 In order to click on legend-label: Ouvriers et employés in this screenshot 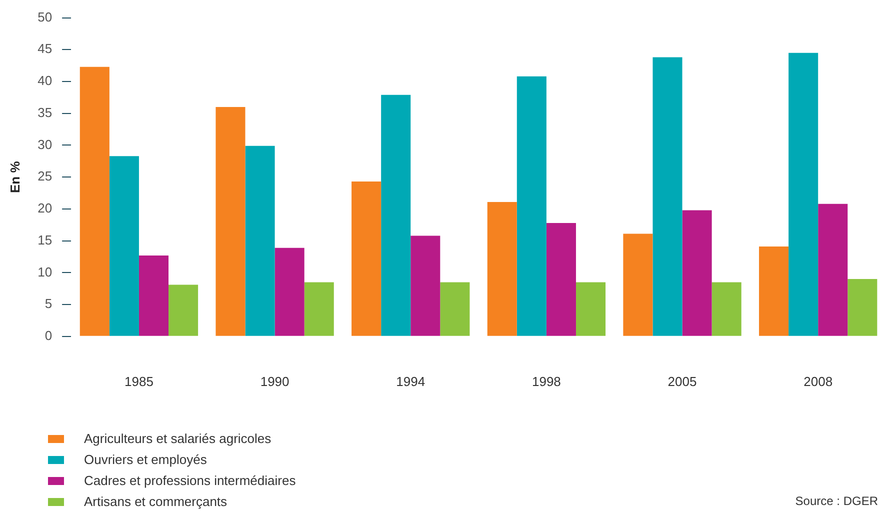, I will do `click(145, 459)`.